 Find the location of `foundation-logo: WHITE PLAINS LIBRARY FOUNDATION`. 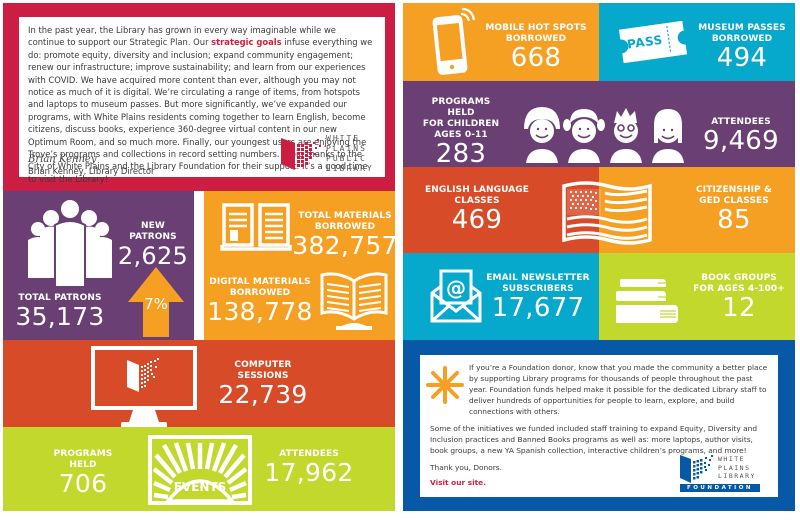

foundation-logo: WHITE PLAINS LIBRARY FOUNDATION is located at coordinates (720, 474).